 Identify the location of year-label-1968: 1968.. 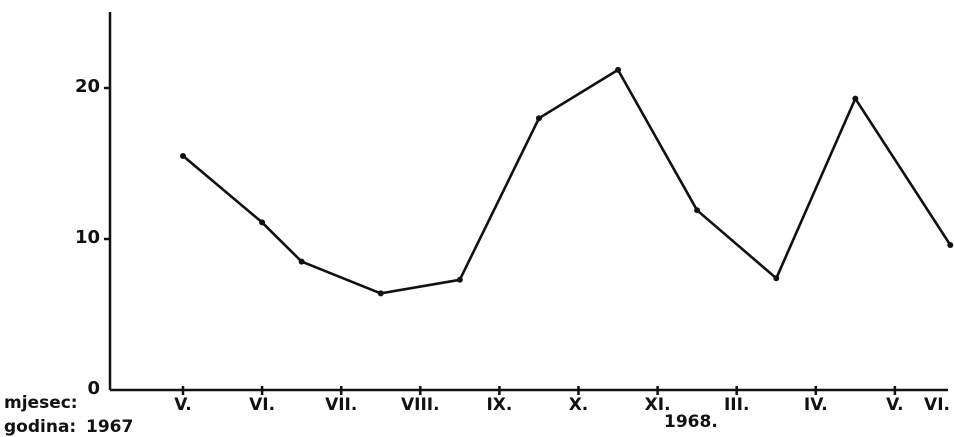
(691, 422).